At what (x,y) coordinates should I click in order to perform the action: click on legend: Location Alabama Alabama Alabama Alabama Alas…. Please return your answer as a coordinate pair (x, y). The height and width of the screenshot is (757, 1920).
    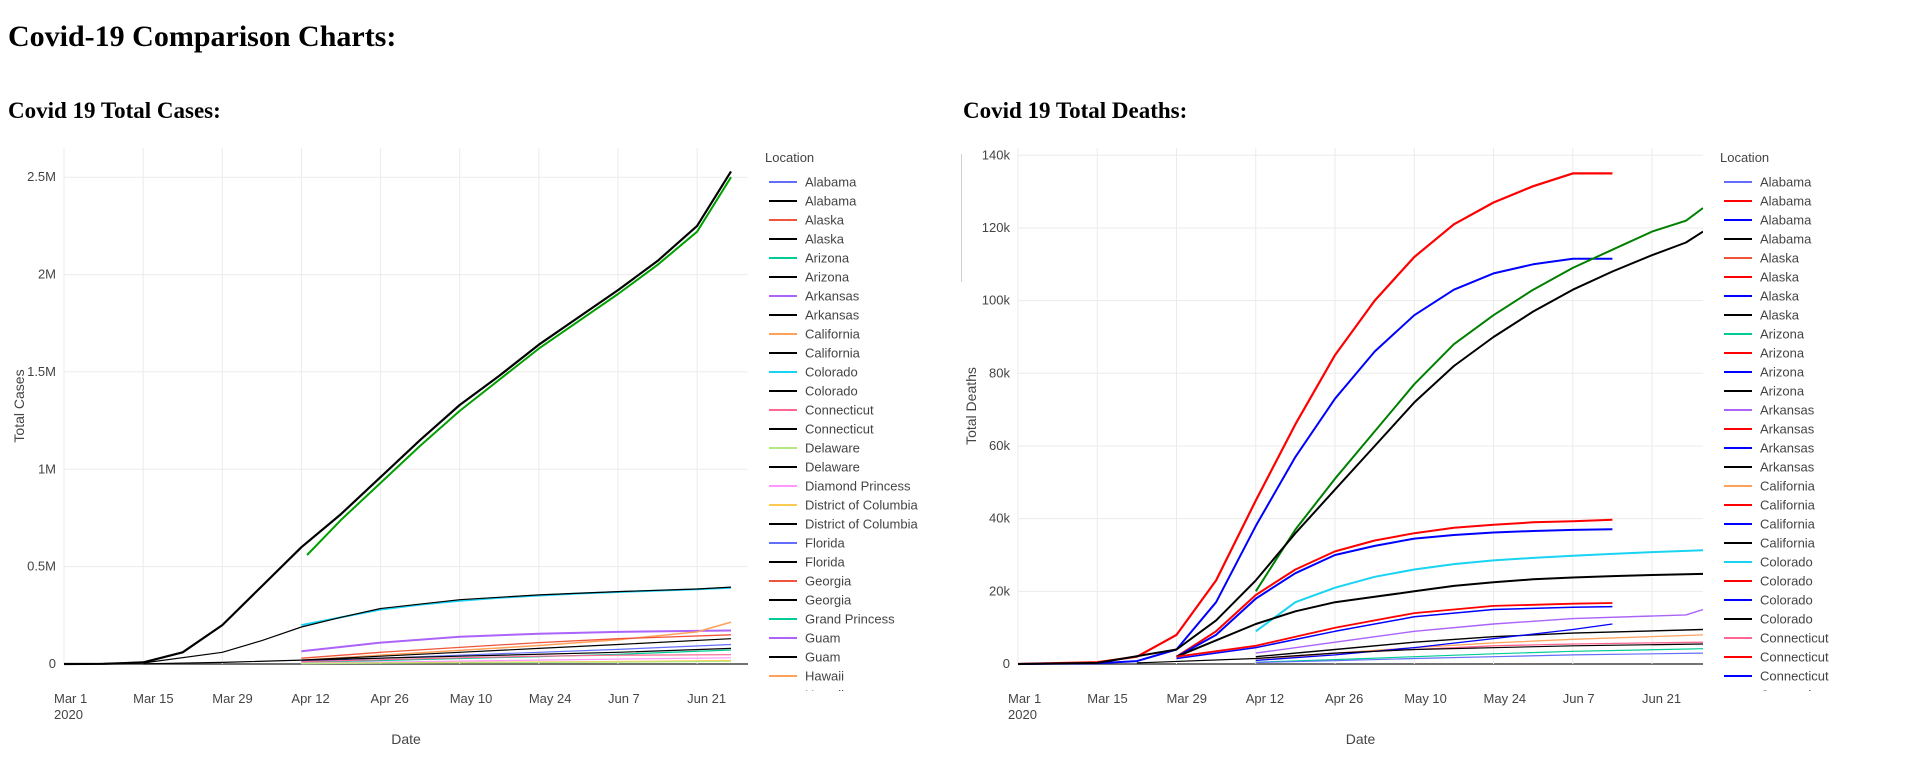
    Looking at the image, I should click on (1774, 426).